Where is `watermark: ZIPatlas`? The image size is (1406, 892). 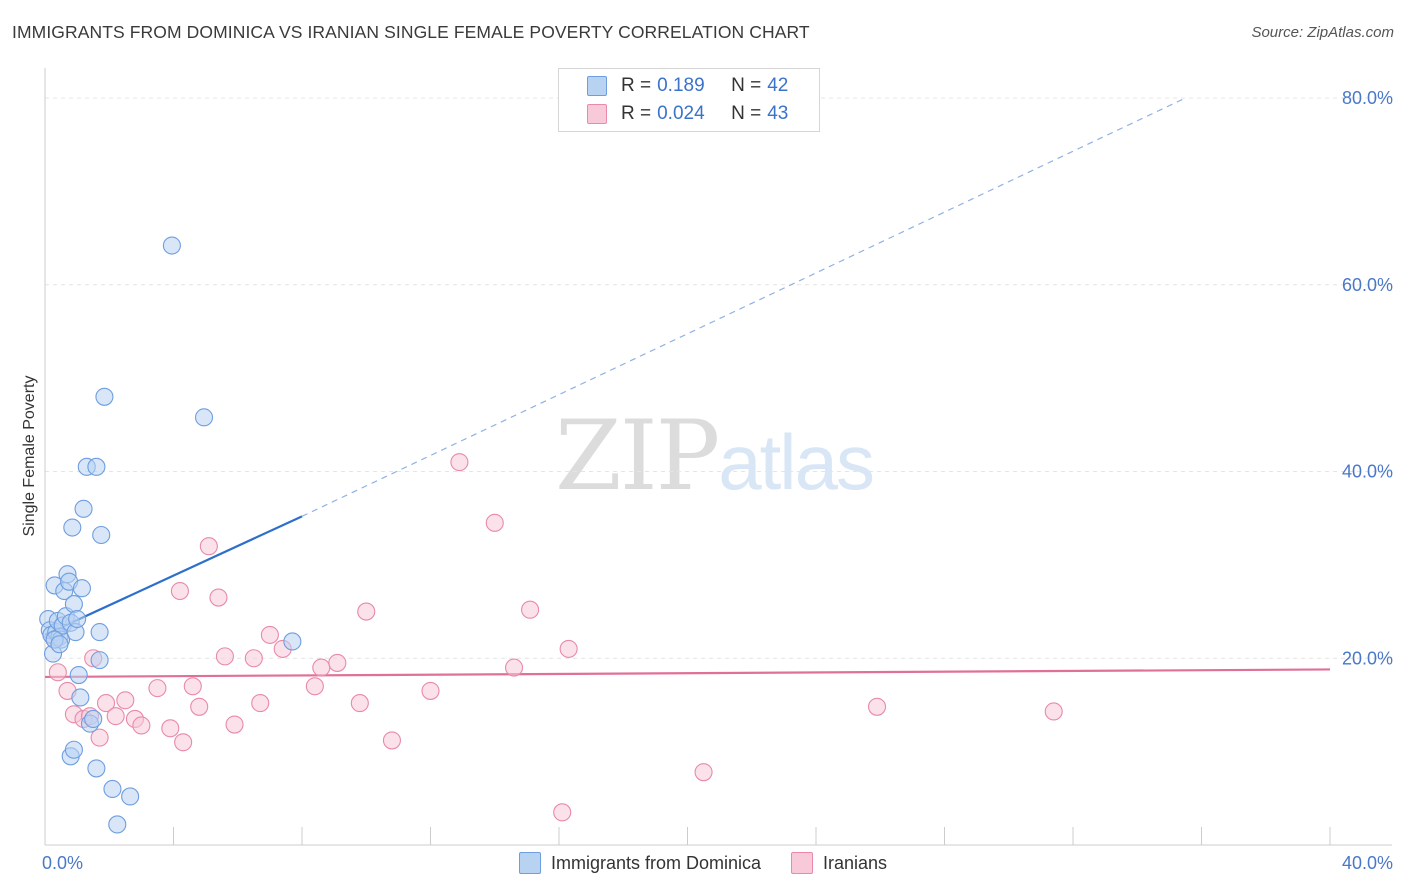
watermark: ZIPatlas is located at coordinates (715, 456).